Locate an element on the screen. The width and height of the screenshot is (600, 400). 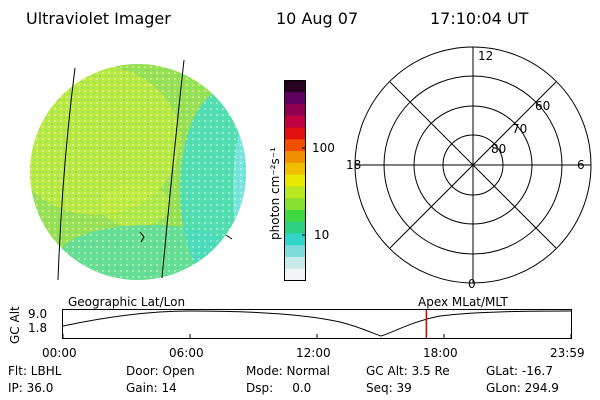
gain-info: Gain: 14 is located at coordinates (151, 388).